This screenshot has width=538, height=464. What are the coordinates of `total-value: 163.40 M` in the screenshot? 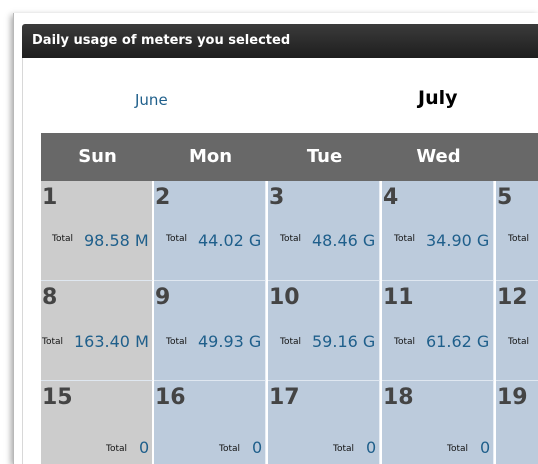 It's located at (111, 341).